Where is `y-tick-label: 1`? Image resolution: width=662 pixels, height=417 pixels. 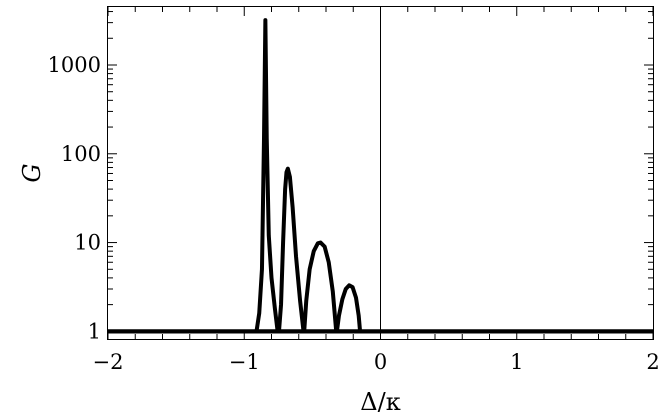 y-tick-label: 1 is located at coordinates (94, 331).